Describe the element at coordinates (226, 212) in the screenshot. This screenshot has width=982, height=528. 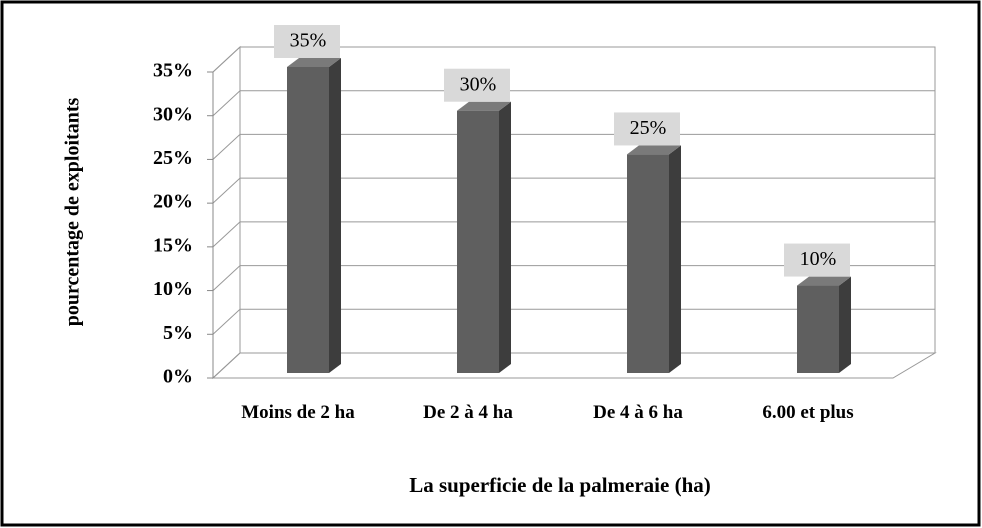
I see `side-wall` at that location.